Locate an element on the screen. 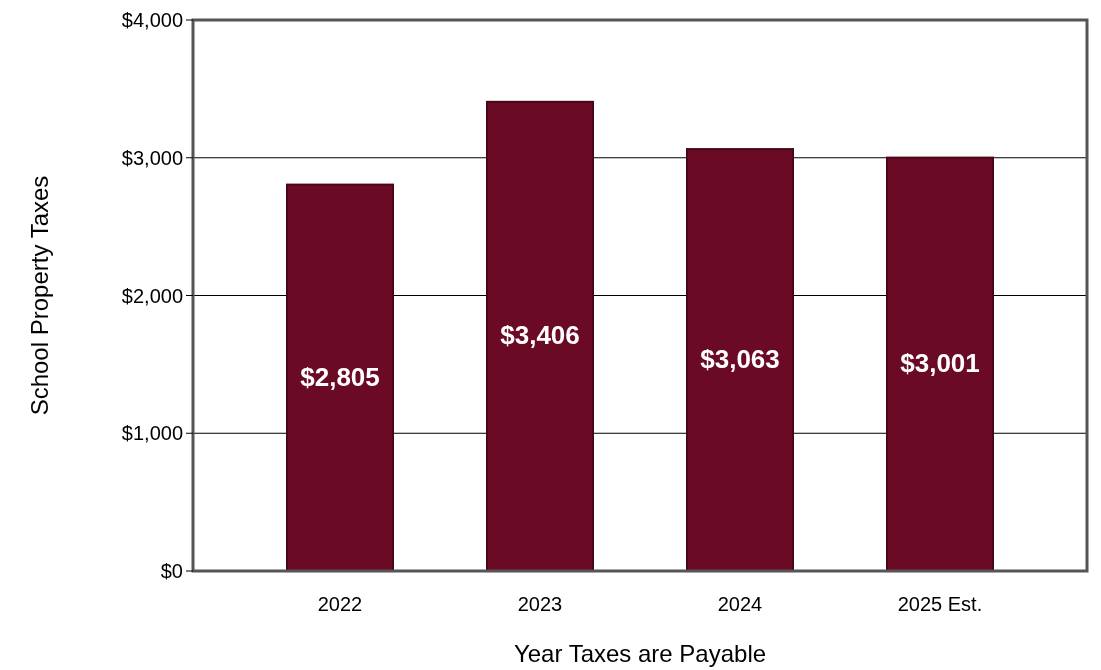  data-label: $3,406 is located at coordinates (540, 335).